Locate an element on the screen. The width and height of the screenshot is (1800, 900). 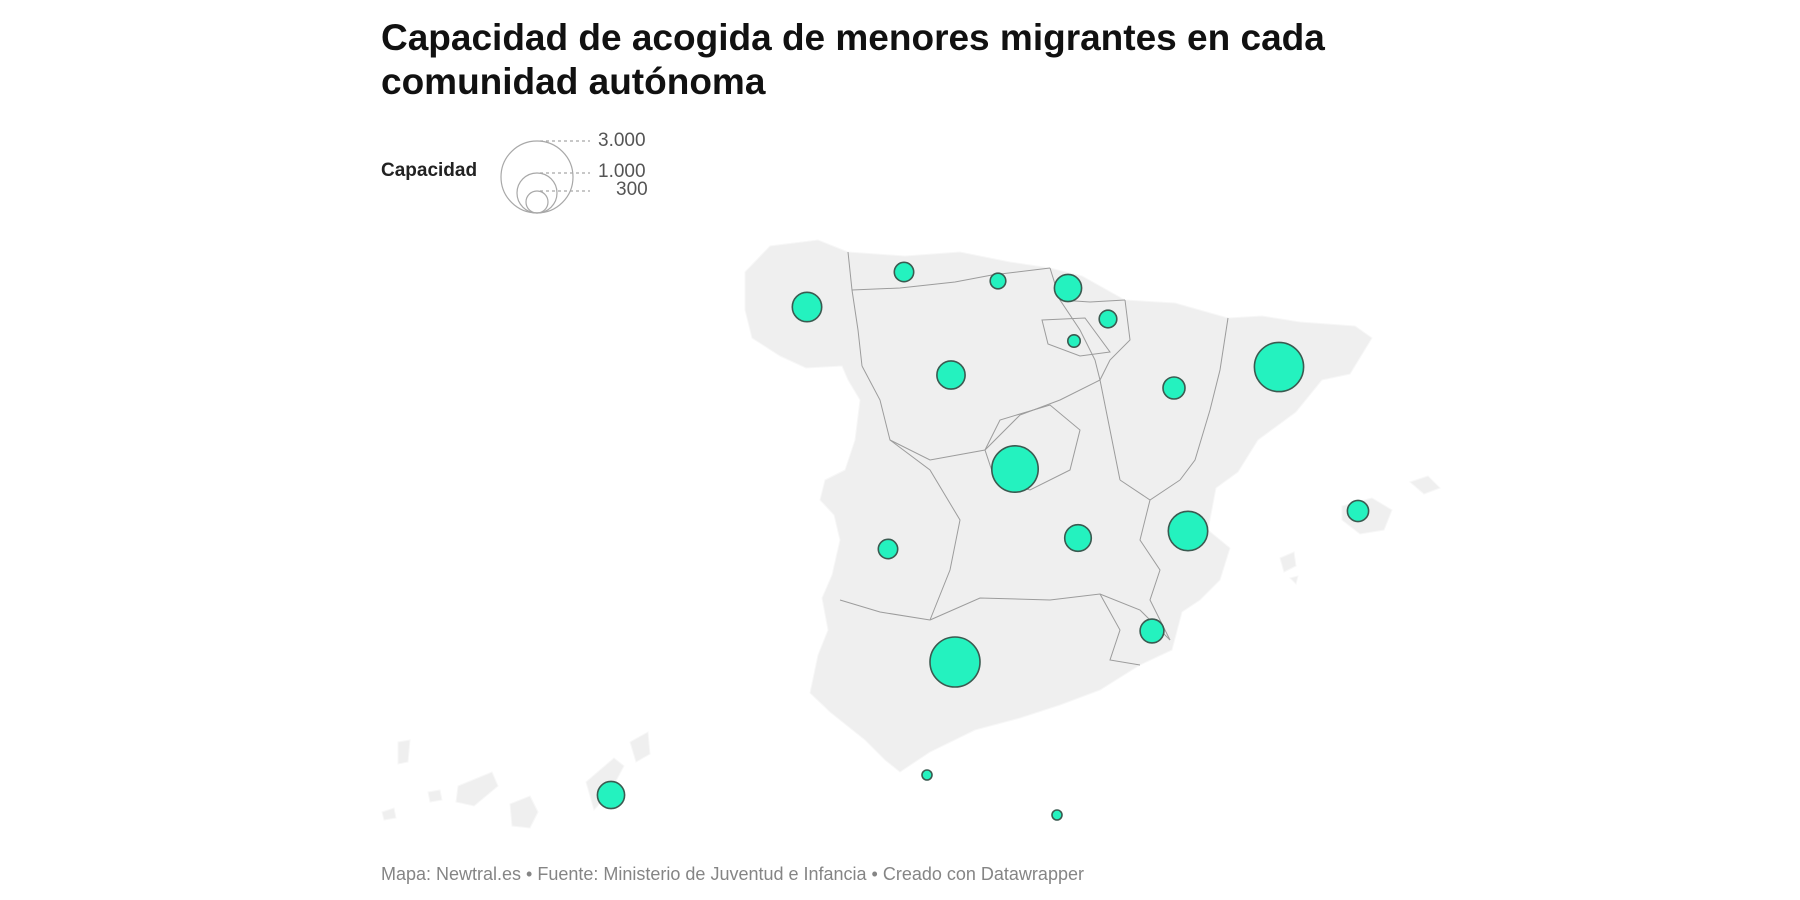
border-aragon-east is located at coordinates (1204, 399).